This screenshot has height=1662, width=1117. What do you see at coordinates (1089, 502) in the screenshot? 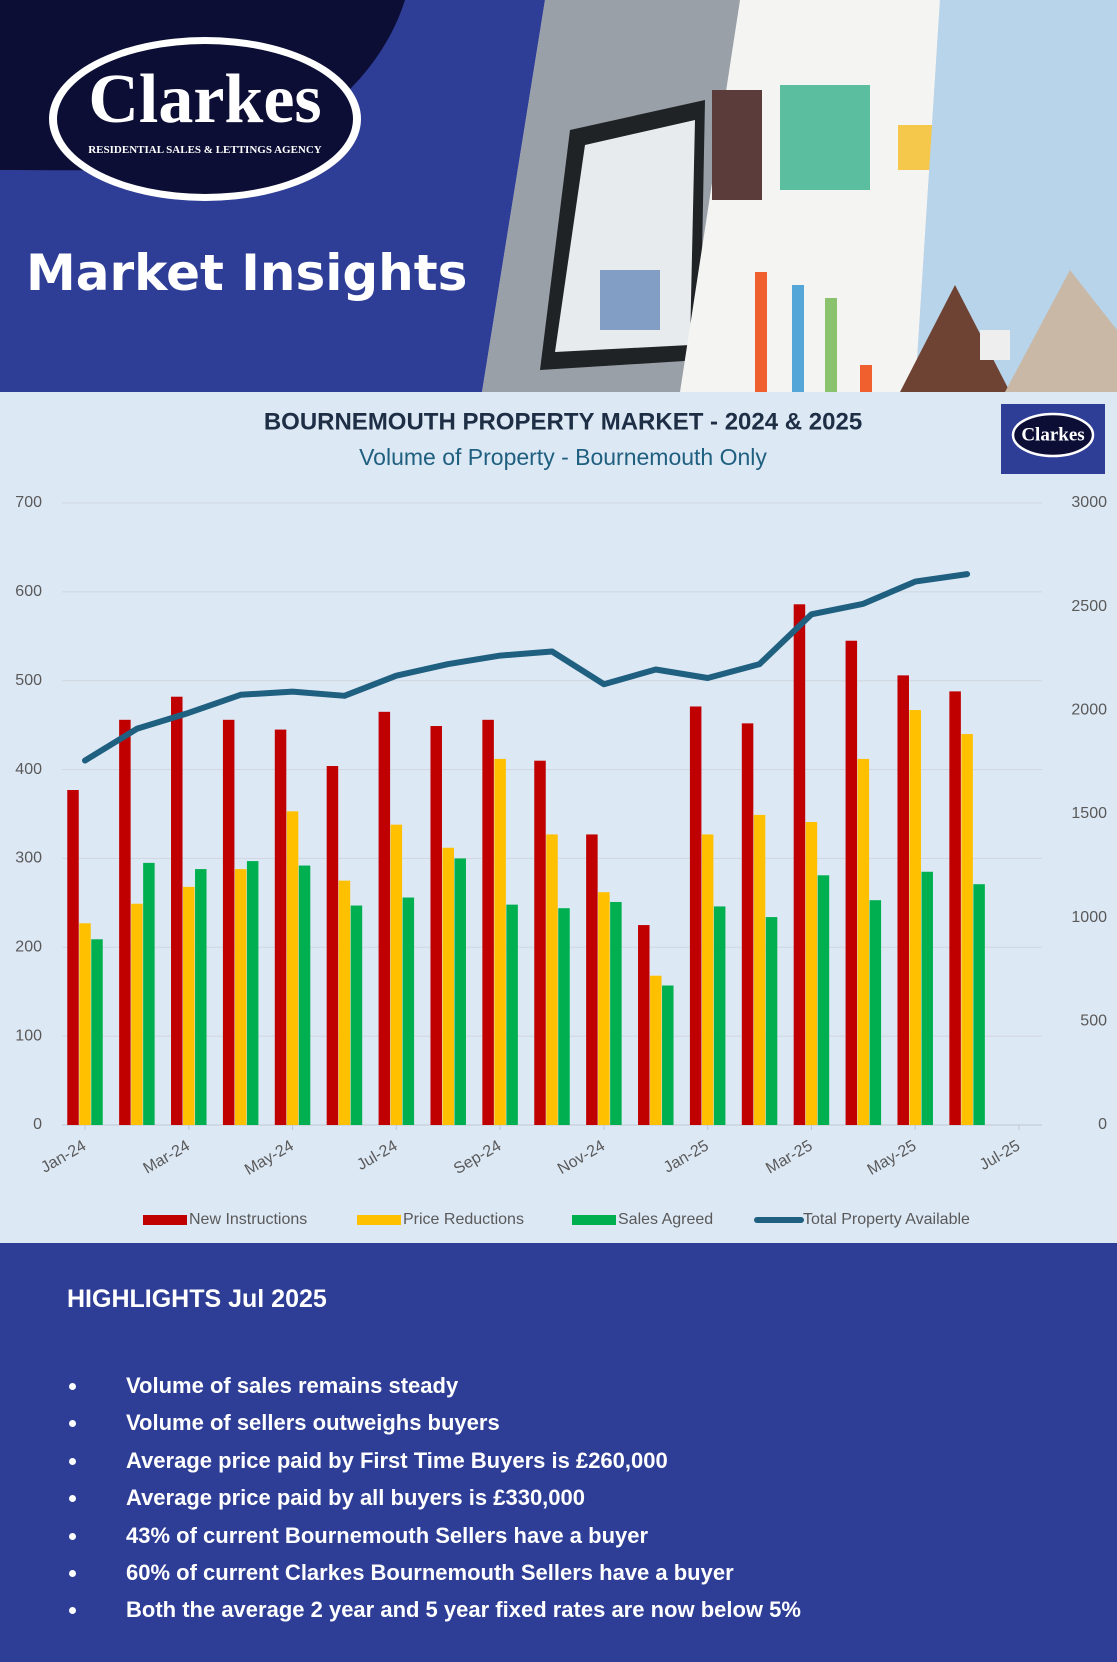
I see `y2-tick-label: 3000` at bounding box center [1089, 502].